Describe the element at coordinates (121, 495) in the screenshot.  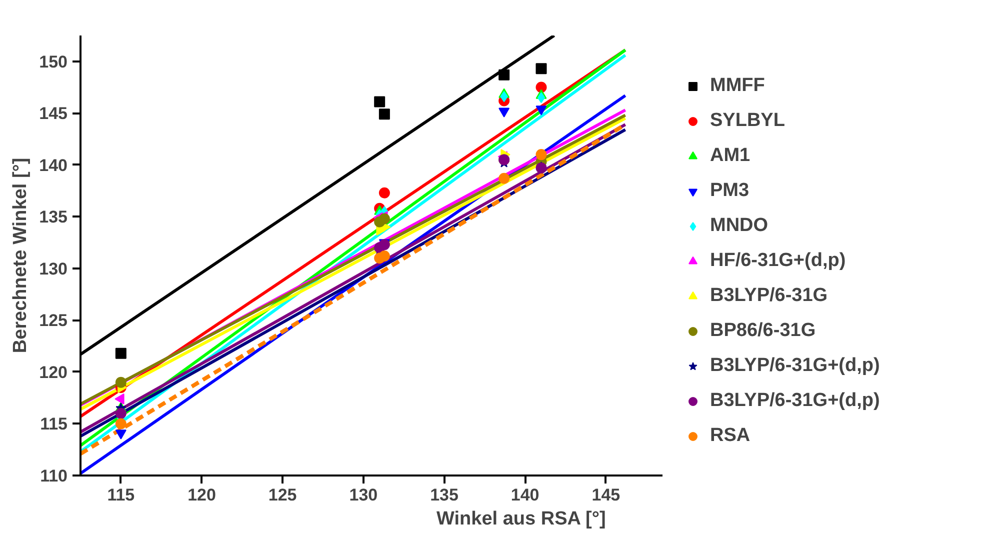
I see `x-tick-label: 115` at that location.